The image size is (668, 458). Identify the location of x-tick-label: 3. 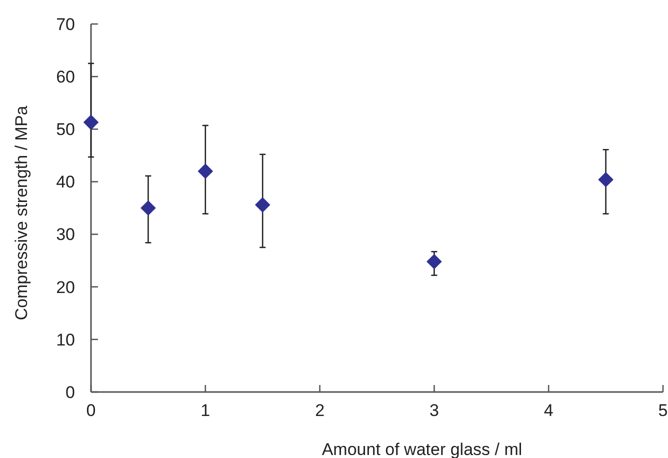
(434, 410).